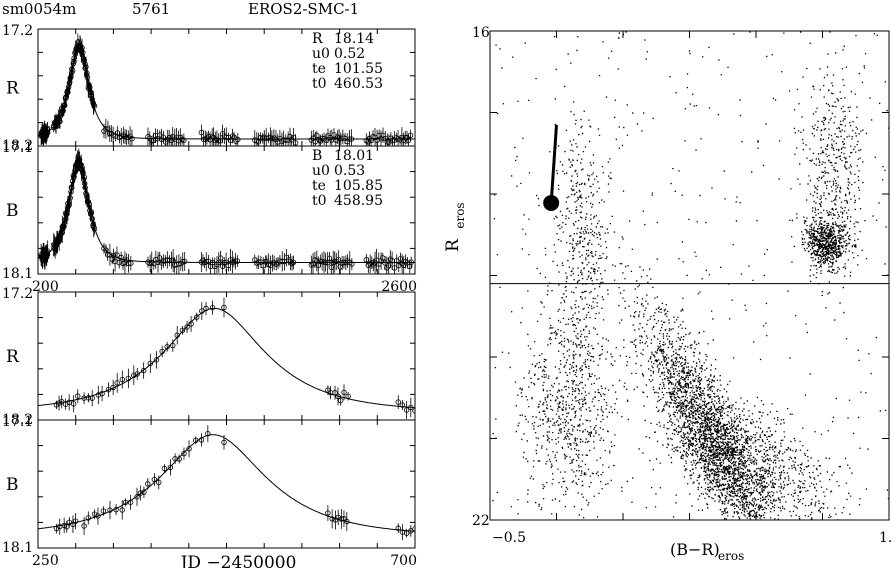 Image resolution: width=891 pixels, height=568 pixels. What do you see at coordinates (17, 274) in the screenshot?
I see `y-tick-label-bottom: 18.1` at bounding box center [17, 274].